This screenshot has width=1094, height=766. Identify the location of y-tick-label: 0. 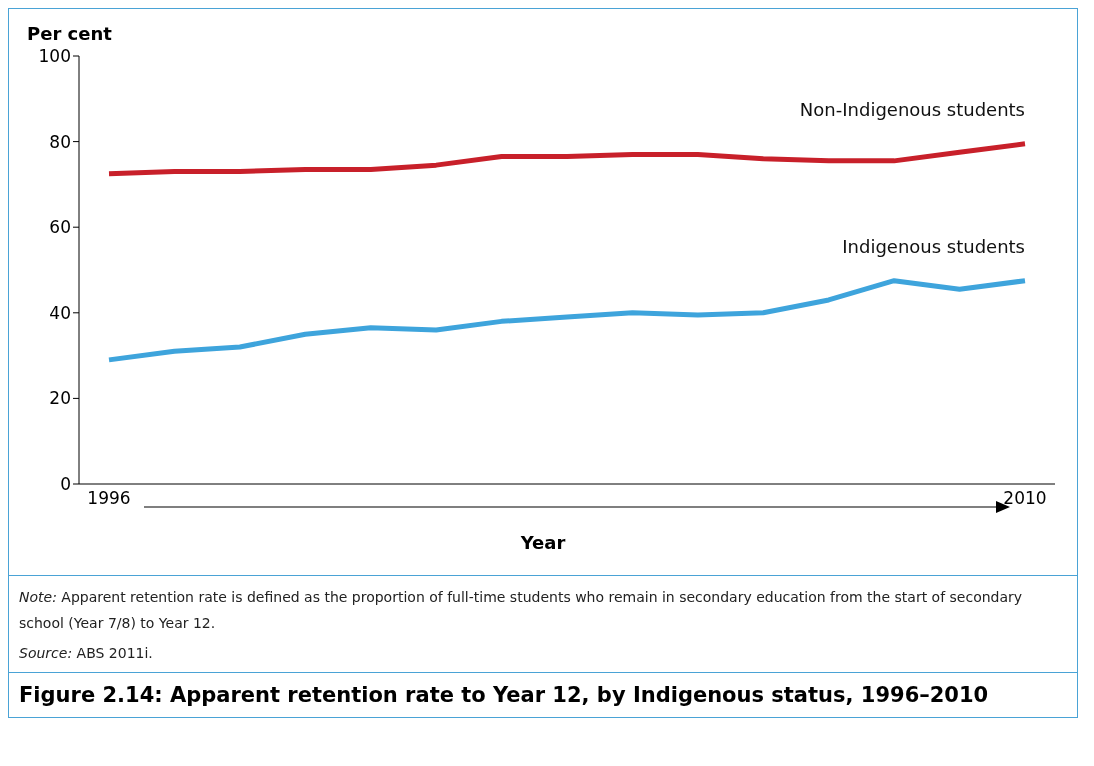
(65, 484).